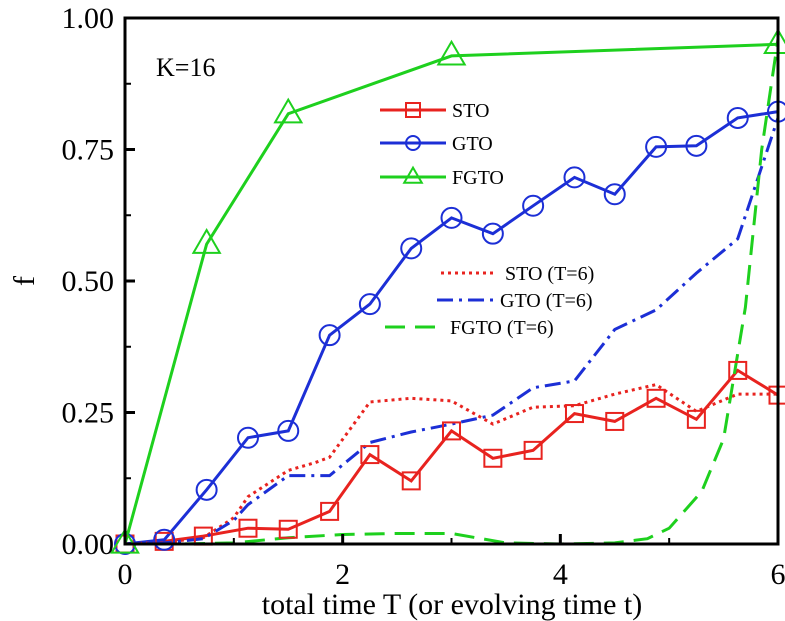  Describe the element at coordinates (487, 219) in the screenshot. I see `legend: STO GTO FGTO STO (T=6) GTO (T=6) FGTO (T=6)` at that location.